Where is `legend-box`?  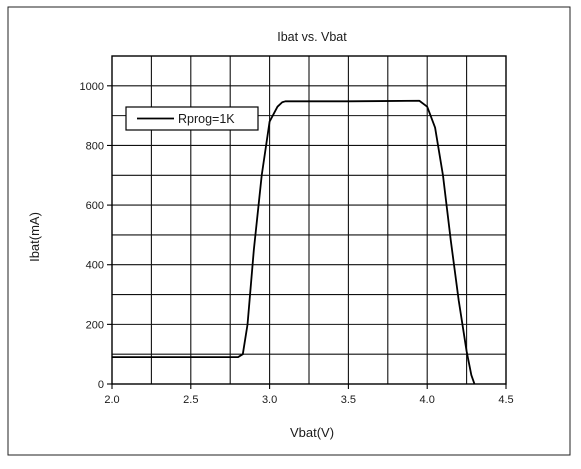 legend-box is located at coordinates (192, 118).